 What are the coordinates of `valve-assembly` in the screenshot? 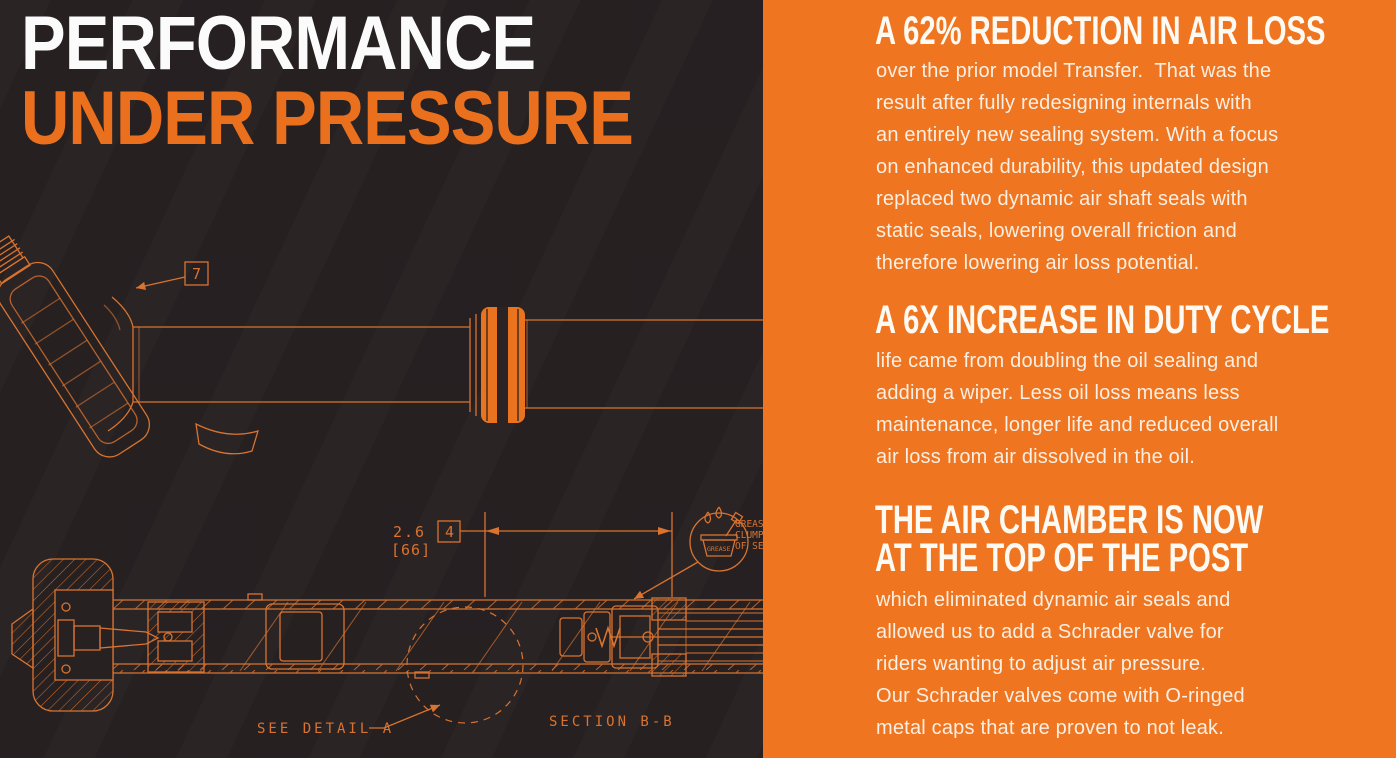 It's located at (661, 637).